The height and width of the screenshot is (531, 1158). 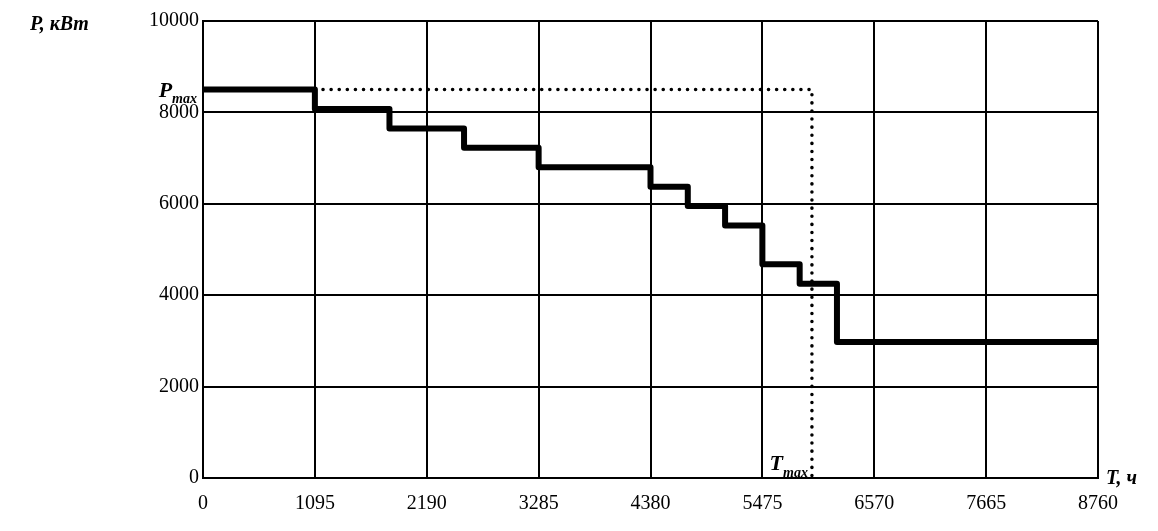 What do you see at coordinates (1098, 502) in the screenshot?
I see `x-tick-label: 8760` at bounding box center [1098, 502].